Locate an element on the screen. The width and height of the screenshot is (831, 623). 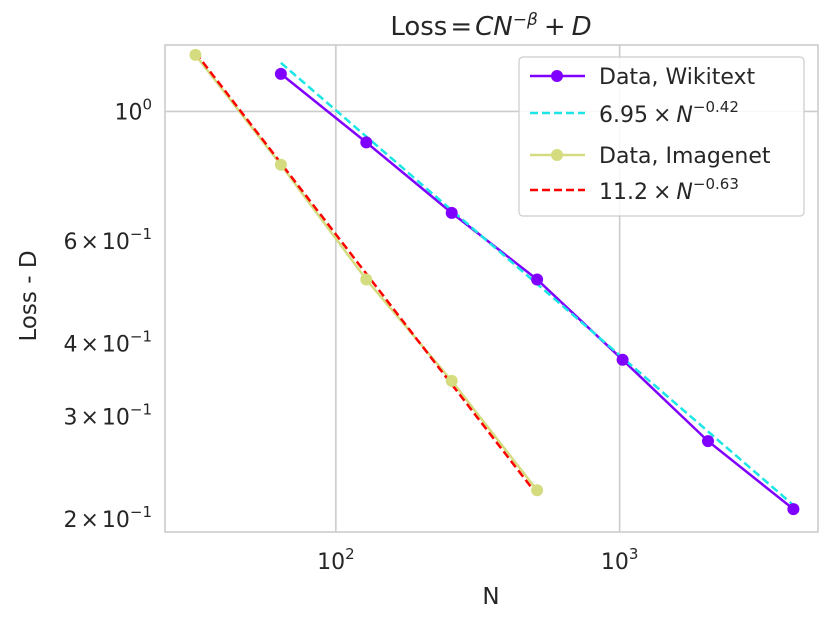
legend-frame is located at coordinates (661, 136).